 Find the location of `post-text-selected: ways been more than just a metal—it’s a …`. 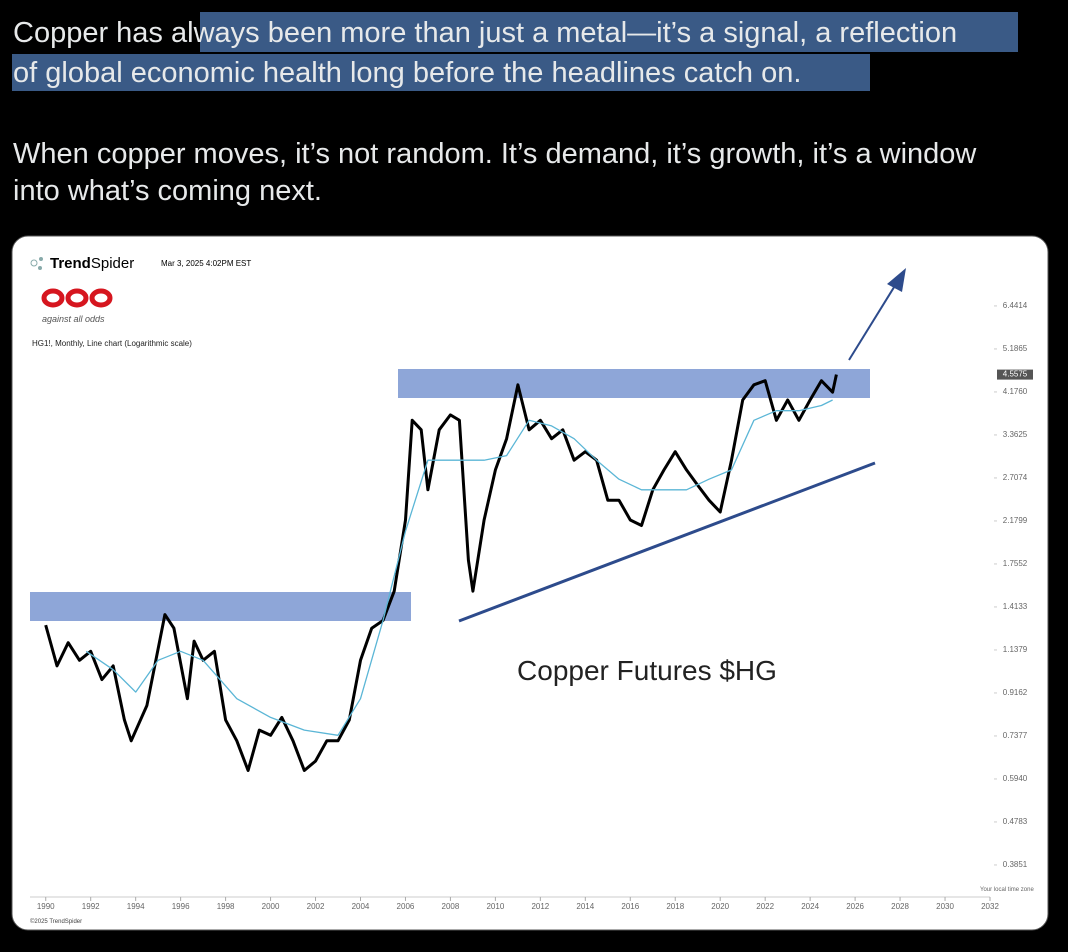

post-text-selected: ways been more than just a metal—it’s a … is located at coordinates (575, 33).